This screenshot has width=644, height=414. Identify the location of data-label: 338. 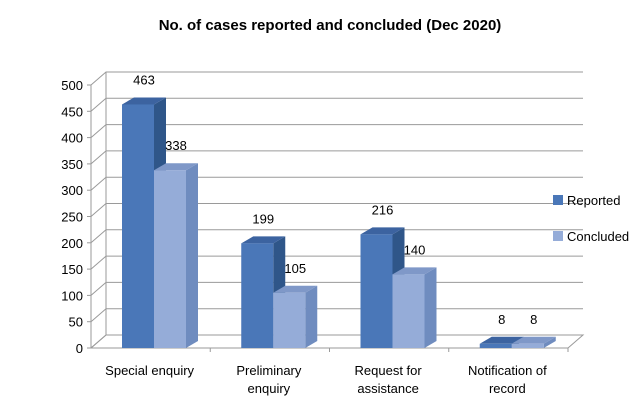
(176, 145).